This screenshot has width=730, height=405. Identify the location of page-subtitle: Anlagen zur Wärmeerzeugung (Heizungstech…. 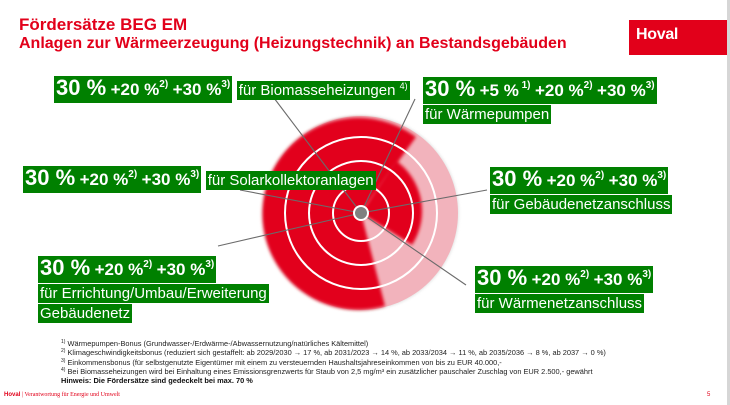
(293, 43).